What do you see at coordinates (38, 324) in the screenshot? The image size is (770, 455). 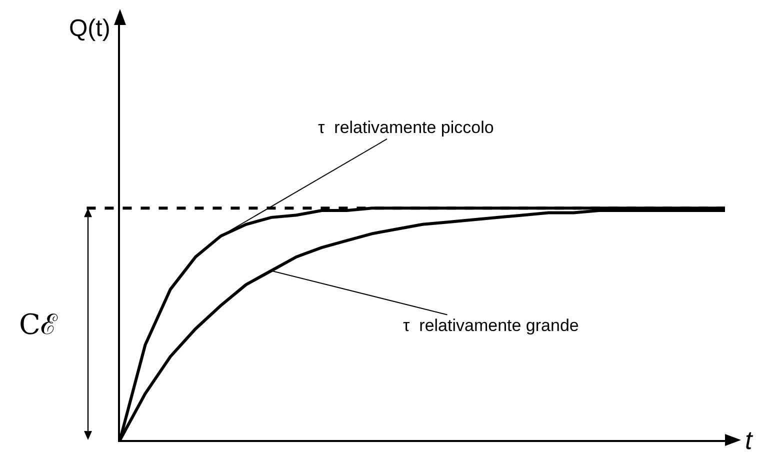 I see `ref-line-label: Cℰ` at bounding box center [38, 324].